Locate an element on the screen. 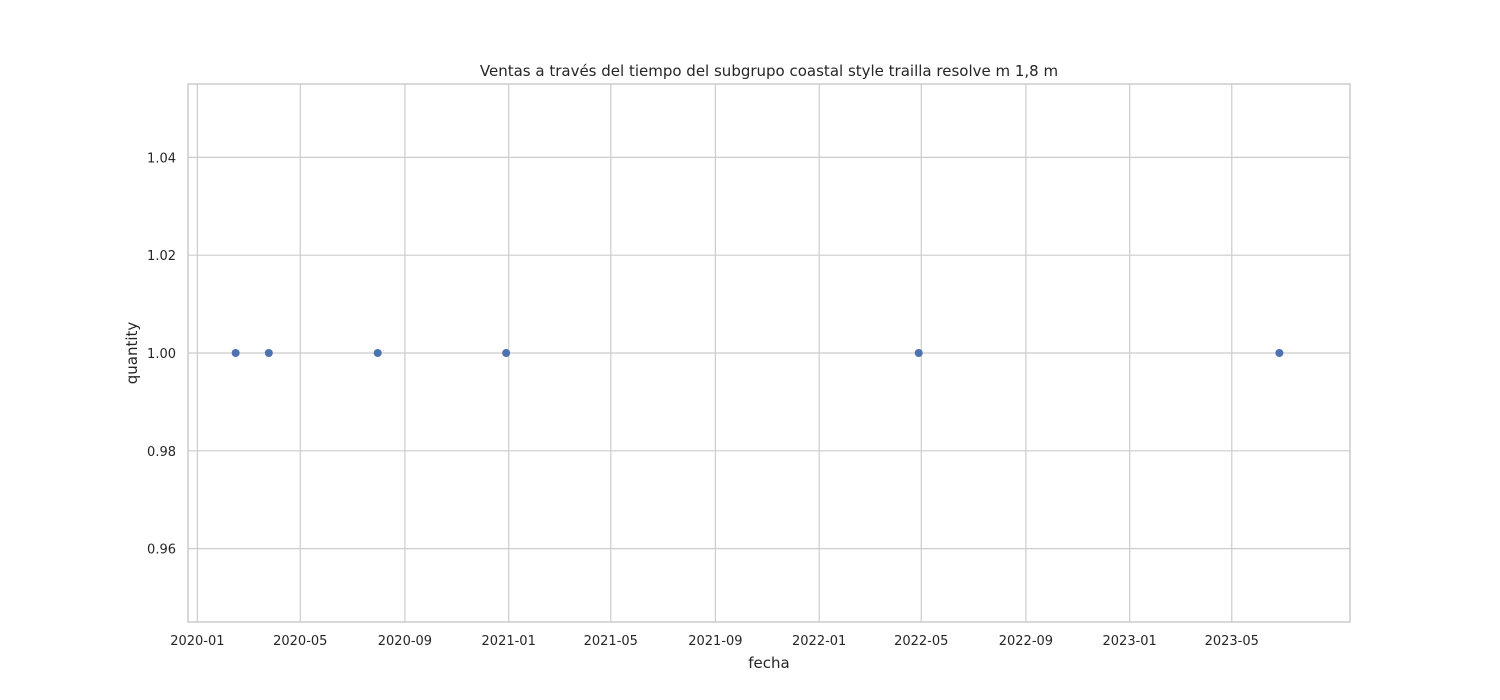 The width and height of the screenshot is (1500, 700). y-tick-label: 1.02 is located at coordinates (161, 256).